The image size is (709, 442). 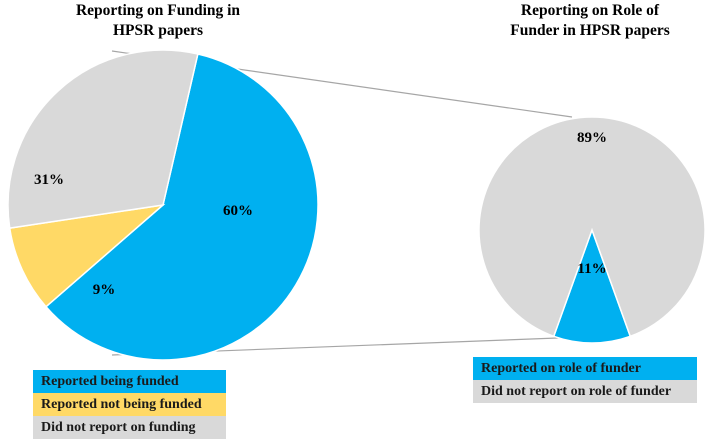 I want to click on pie-slice-reported-on-role-of-funder, so click(x=592, y=285).